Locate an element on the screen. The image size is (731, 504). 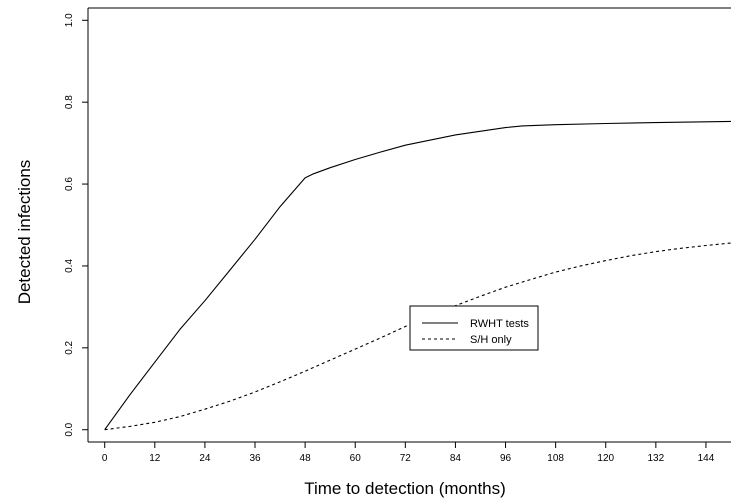
y-tick-label: 0.4 is located at coordinates (69, 266).